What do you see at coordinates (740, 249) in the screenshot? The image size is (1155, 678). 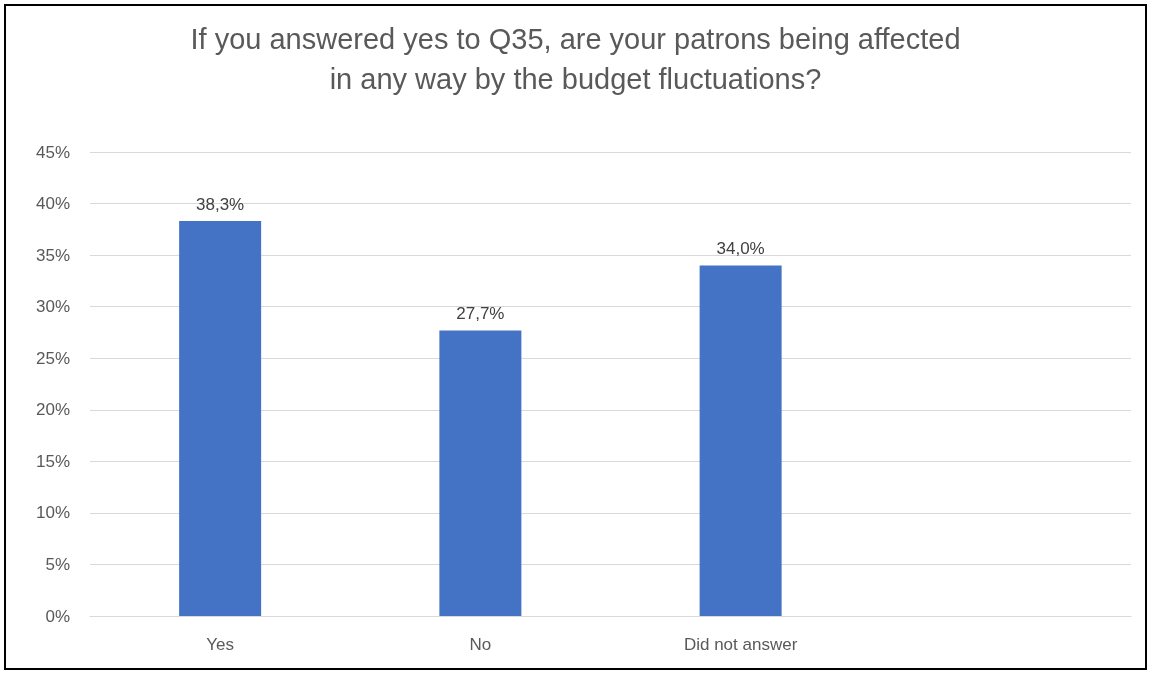 I see `data-label: 34,0%` at bounding box center [740, 249].